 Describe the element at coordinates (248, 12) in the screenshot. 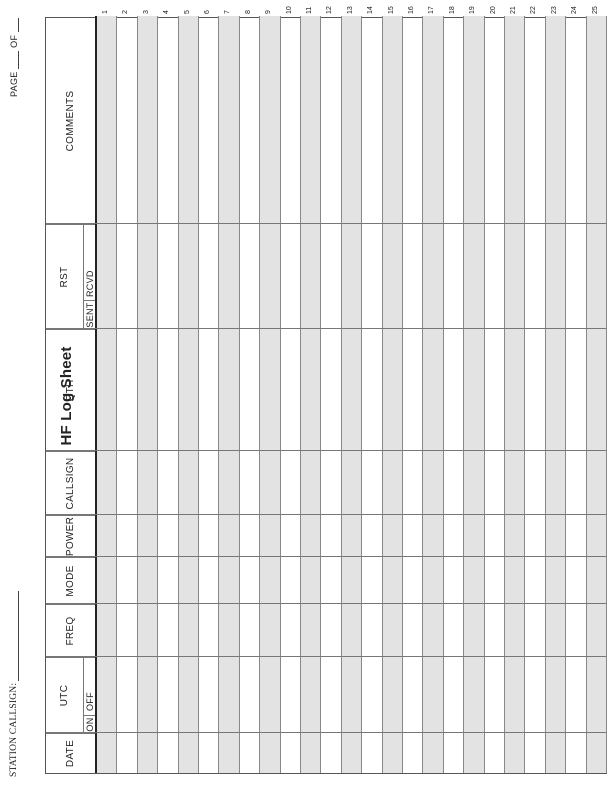

I see `row-number: 8` at that location.